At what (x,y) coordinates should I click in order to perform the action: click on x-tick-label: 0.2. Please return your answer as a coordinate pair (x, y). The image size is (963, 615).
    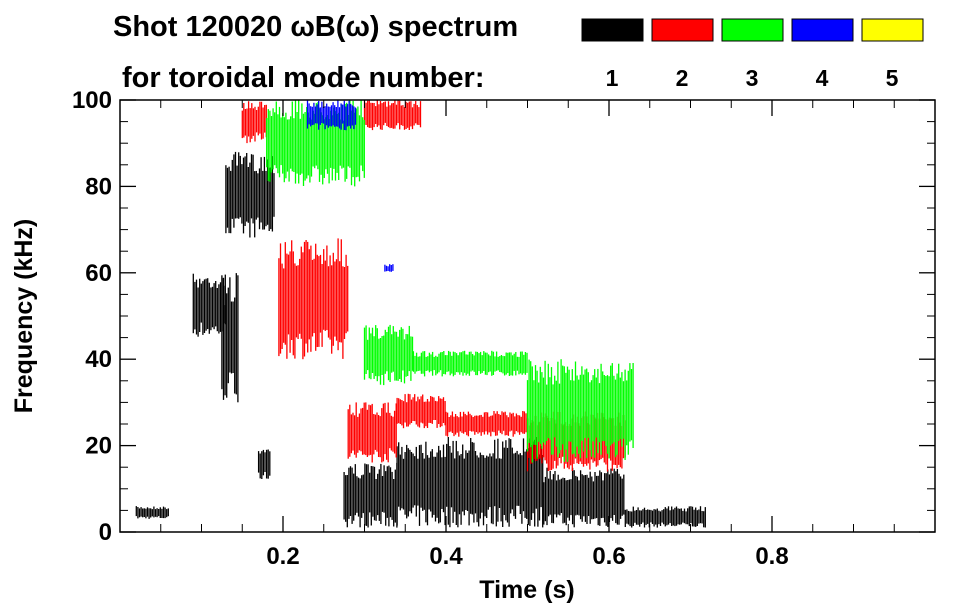
    Looking at the image, I should click on (282, 556).